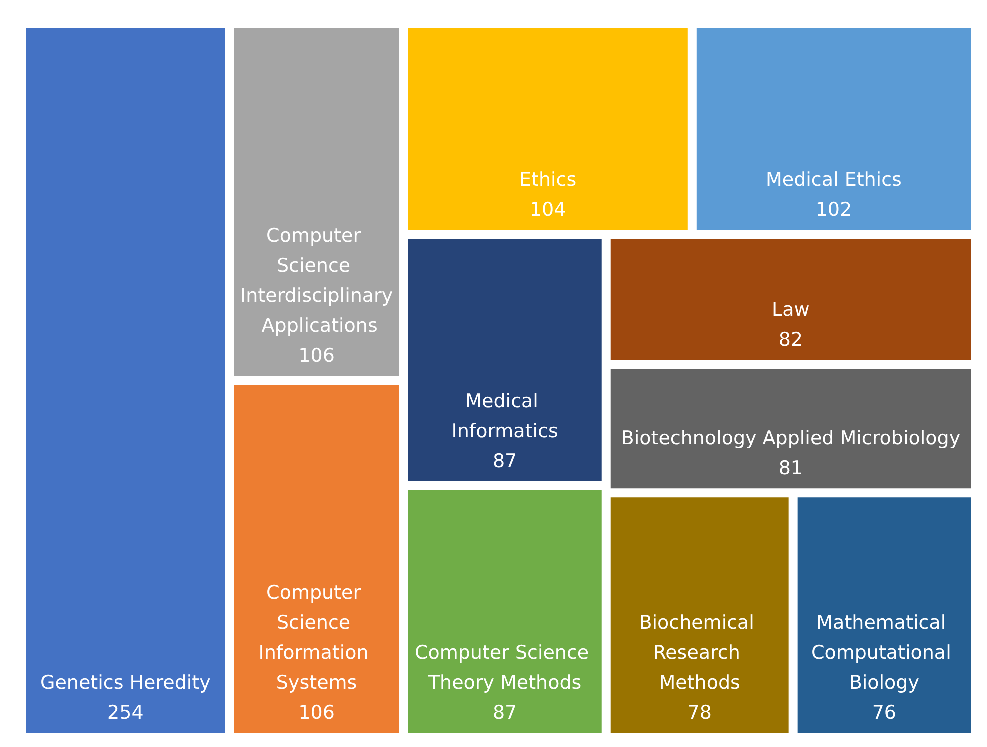  Describe the element at coordinates (700, 653) in the screenshot. I see `category-label: Biochemical Research Methods` at that location.